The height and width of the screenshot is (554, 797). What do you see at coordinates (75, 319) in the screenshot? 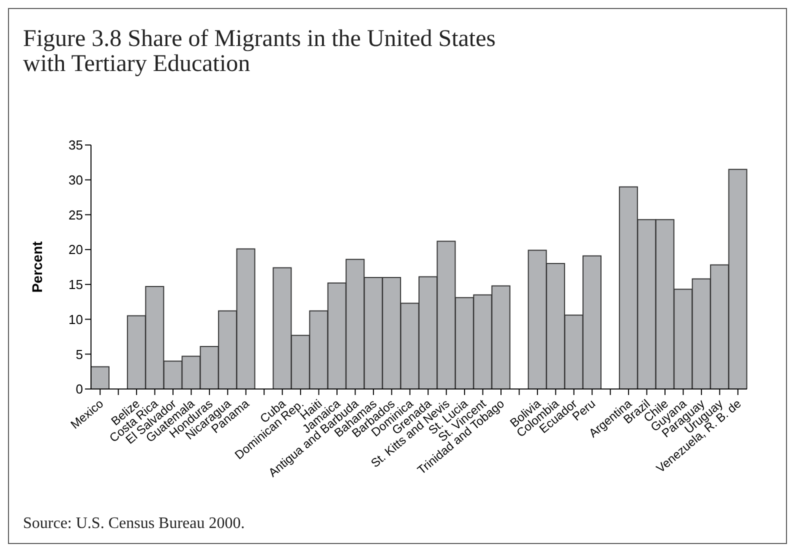
I see `y-tick-label: 10` at bounding box center [75, 319].